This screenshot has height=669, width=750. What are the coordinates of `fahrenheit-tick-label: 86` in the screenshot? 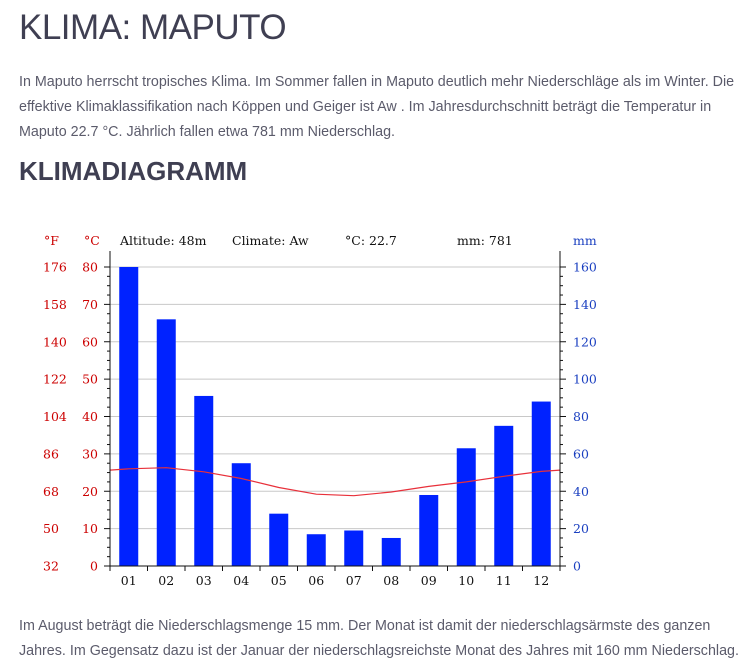 It's located at (51, 453).